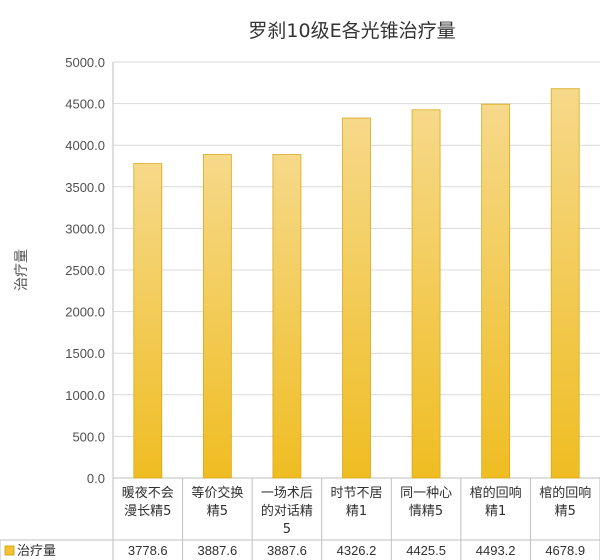  Describe the element at coordinates (426, 511) in the screenshot. I see `category-label: 情精5` at that location.